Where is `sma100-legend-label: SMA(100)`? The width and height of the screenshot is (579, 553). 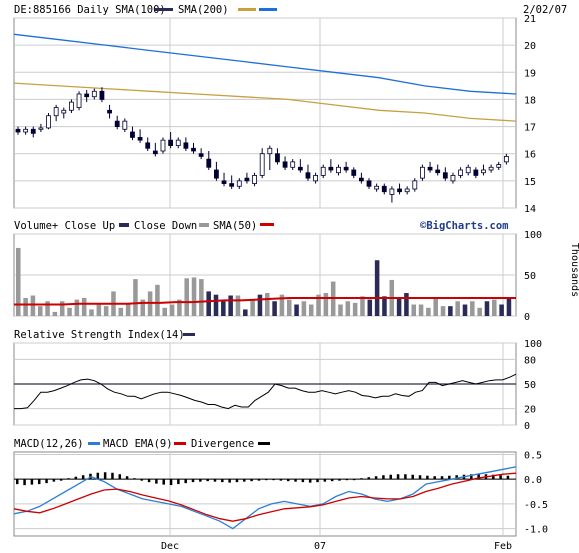 sma100-legend-label: SMA(100) is located at coordinates (140, 10).